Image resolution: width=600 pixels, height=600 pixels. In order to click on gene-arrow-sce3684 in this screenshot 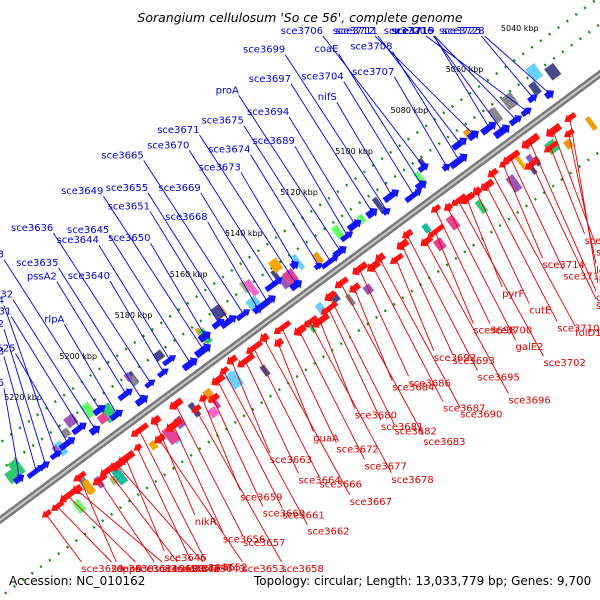, I will do `click(355, 287)`.